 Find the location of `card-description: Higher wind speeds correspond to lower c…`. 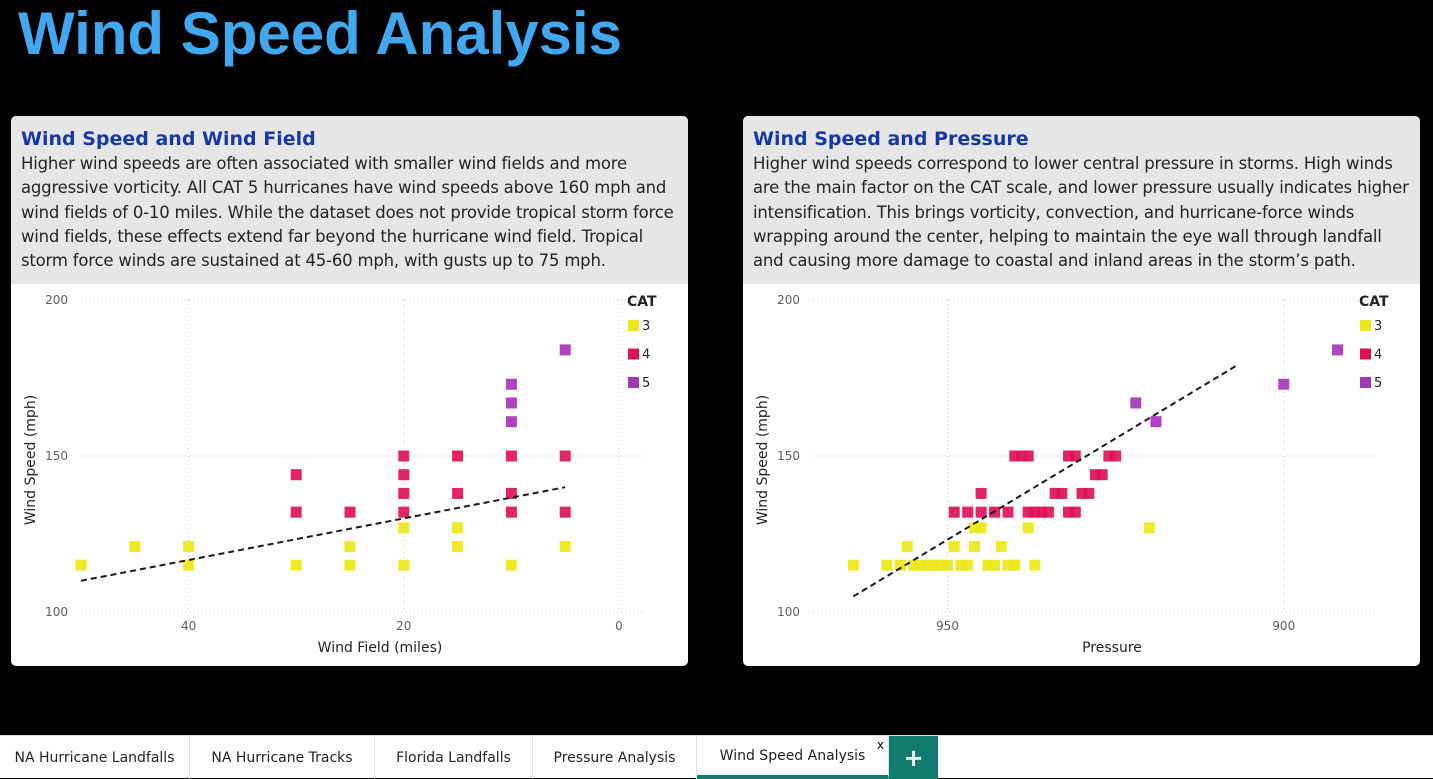

card-description: Higher wind speeds correspond to lower c… is located at coordinates (1081, 212).